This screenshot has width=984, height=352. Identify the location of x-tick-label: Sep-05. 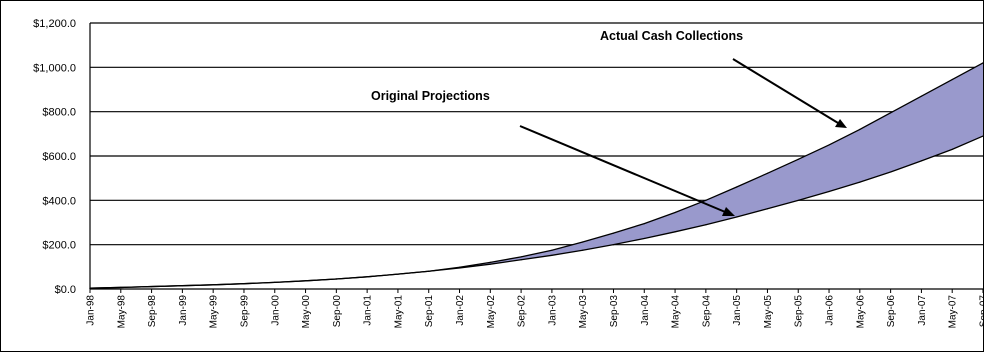
(799, 311).